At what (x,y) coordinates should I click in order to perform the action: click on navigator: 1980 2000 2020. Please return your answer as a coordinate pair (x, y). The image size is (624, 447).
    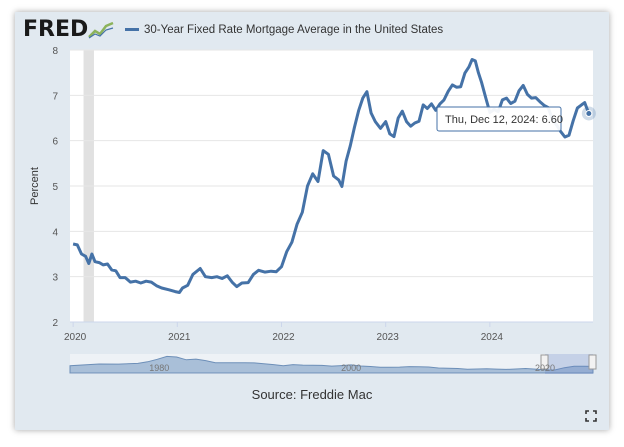
    Looking at the image, I should click on (333, 364).